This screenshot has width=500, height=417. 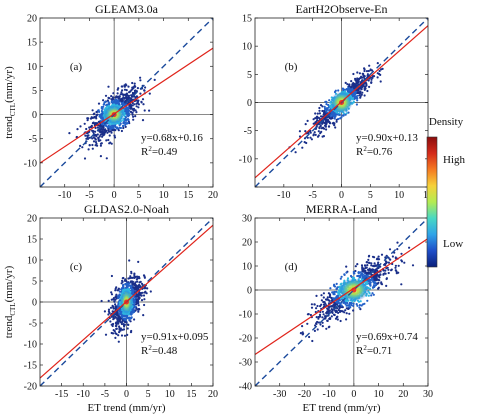 What do you see at coordinates (159, 151) in the screenshot?
I see `r-squared: R2=0.49` at bounding box center [159, 151].